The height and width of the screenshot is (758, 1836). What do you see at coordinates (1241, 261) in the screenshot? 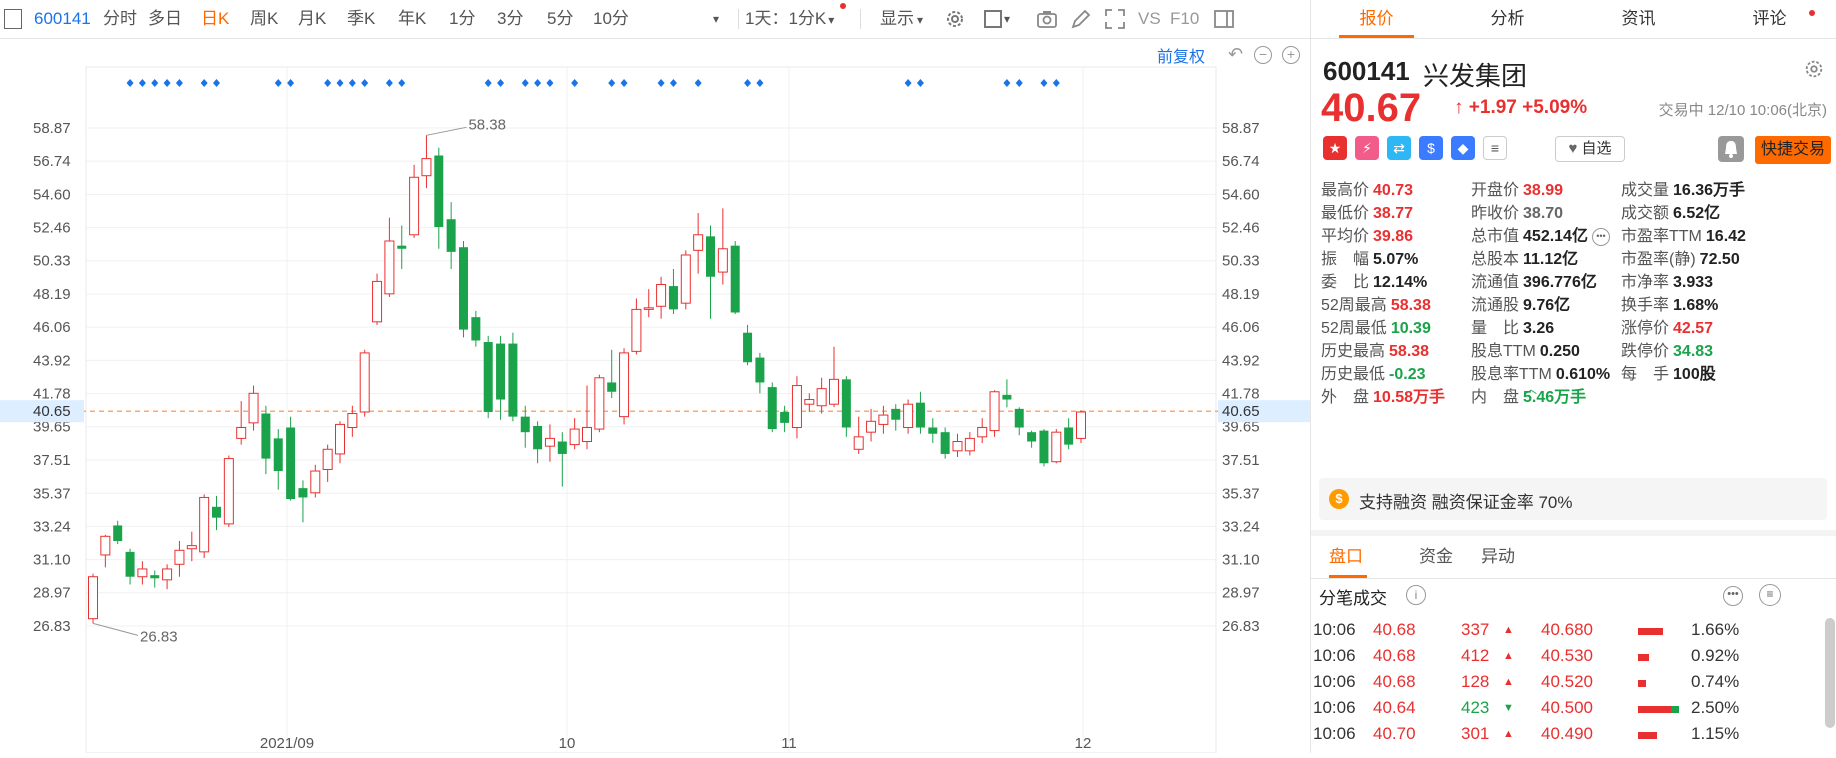
I see `y-tick-label-right: 50.33` at bounding box center [1241, 261].